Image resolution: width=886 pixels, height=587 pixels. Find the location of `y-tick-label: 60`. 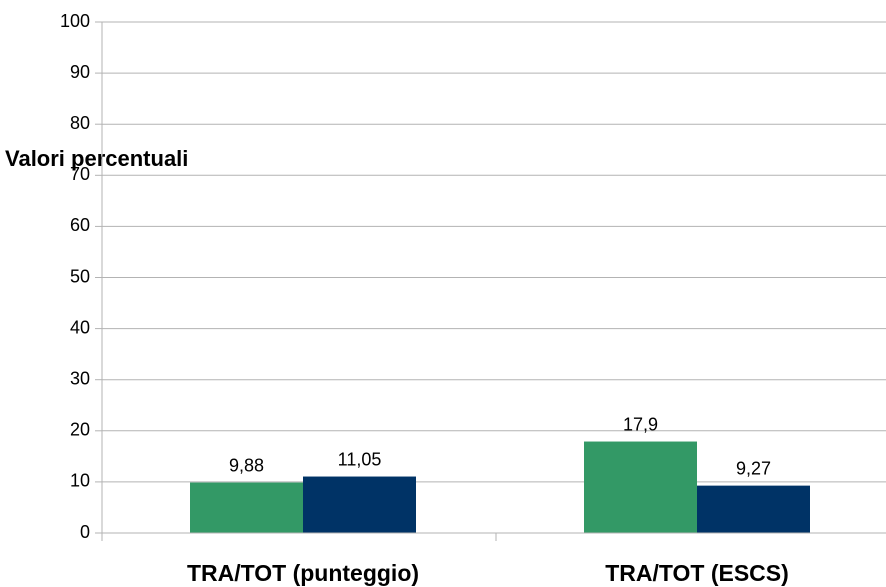

y-tick-label: 60 is located at coordinates (80, 225).